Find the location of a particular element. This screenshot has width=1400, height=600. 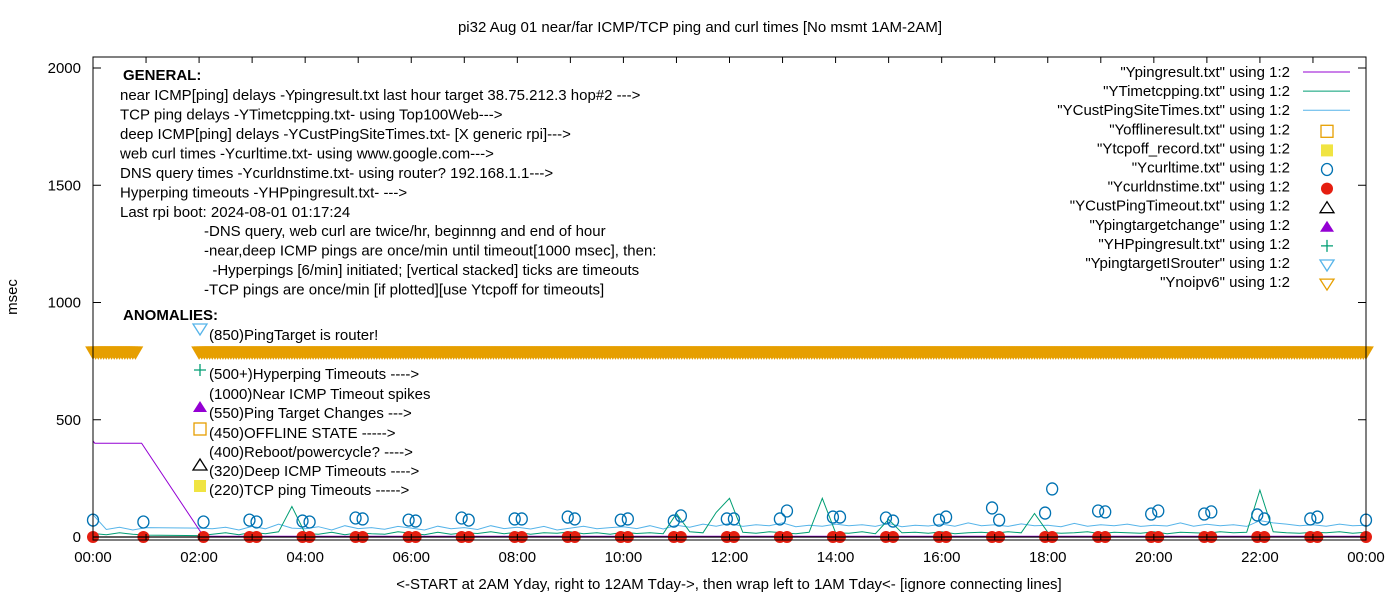

x-tick-label: 18:00 is located at coordinates (1048, 557).